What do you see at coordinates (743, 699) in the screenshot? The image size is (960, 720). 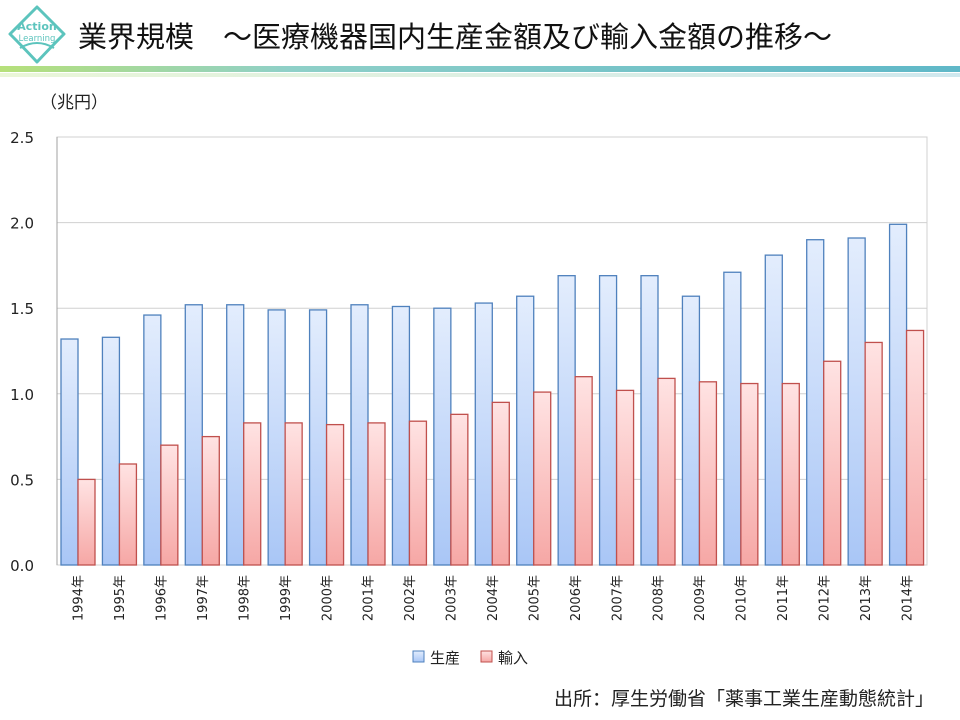 I see `source-note: 出所：厚生労働省「薬事工業生産動態統計」` at bounding box center [743, 699].